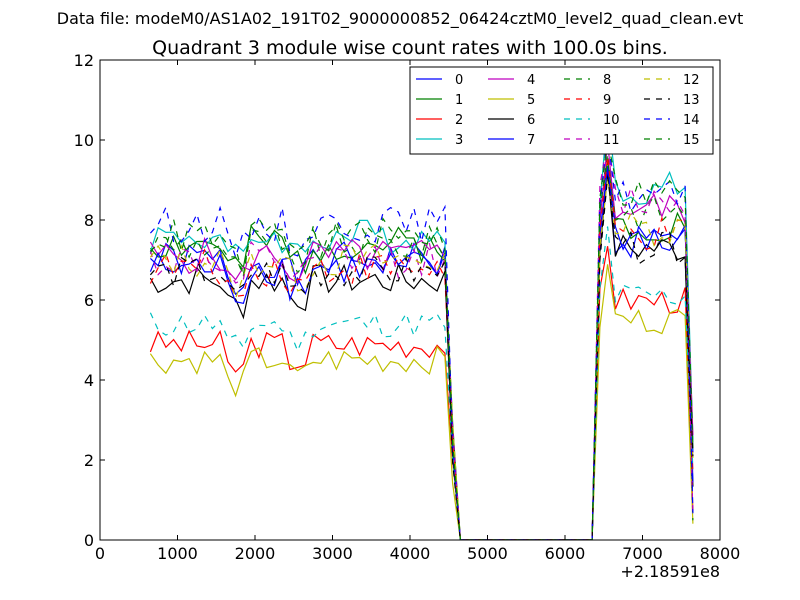 The height and width of the screenshot is (600, 800). What do you see at coordinates (89, 460) in the screenshot?
I see `y-tick-label: 2` at bounding box center [89, 460].